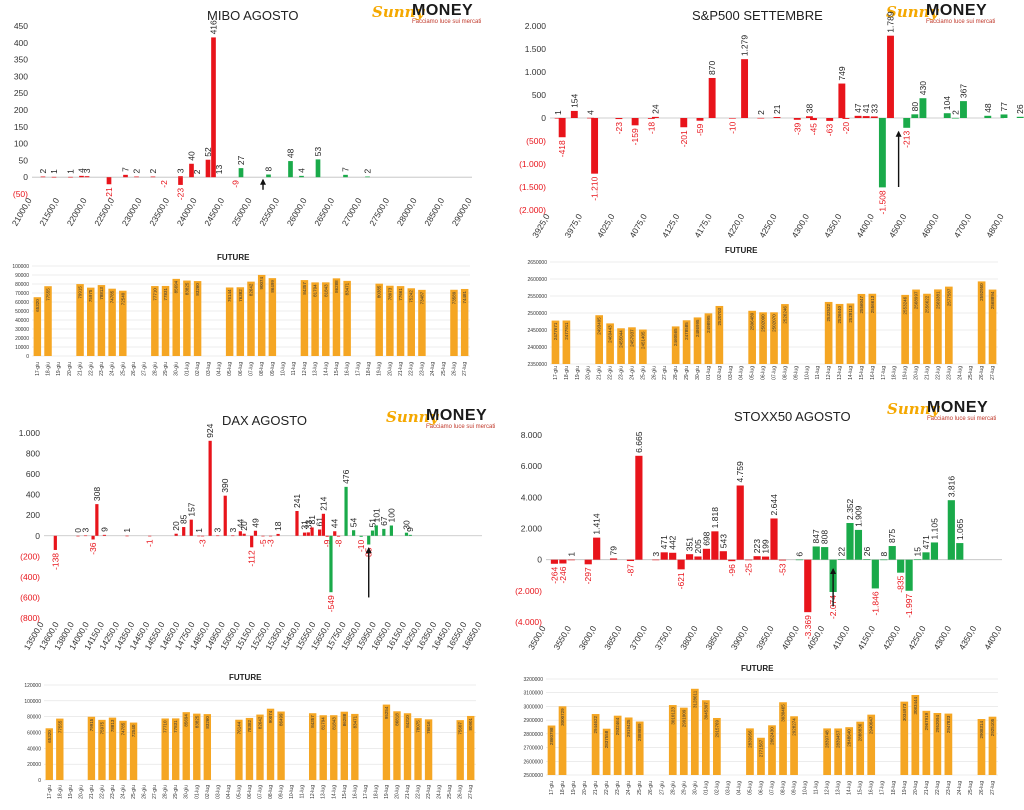 This screenshot has width=1024, height=810. Describe the element at coordinates (411, 296) in the screenshot. I see `future-value-label: 75242` at that location.